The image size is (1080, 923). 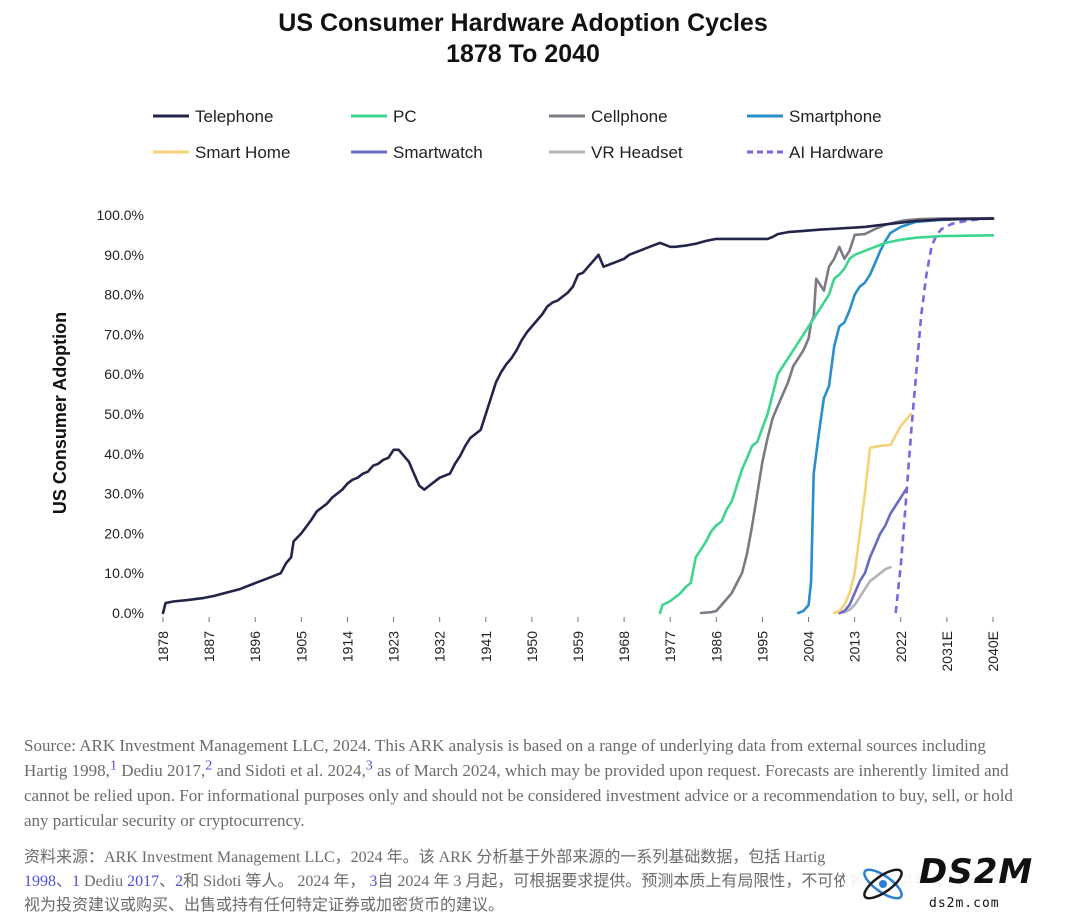 I want to click on y-axis-label: US Consumer Adoption, so click(x=60, y=413).